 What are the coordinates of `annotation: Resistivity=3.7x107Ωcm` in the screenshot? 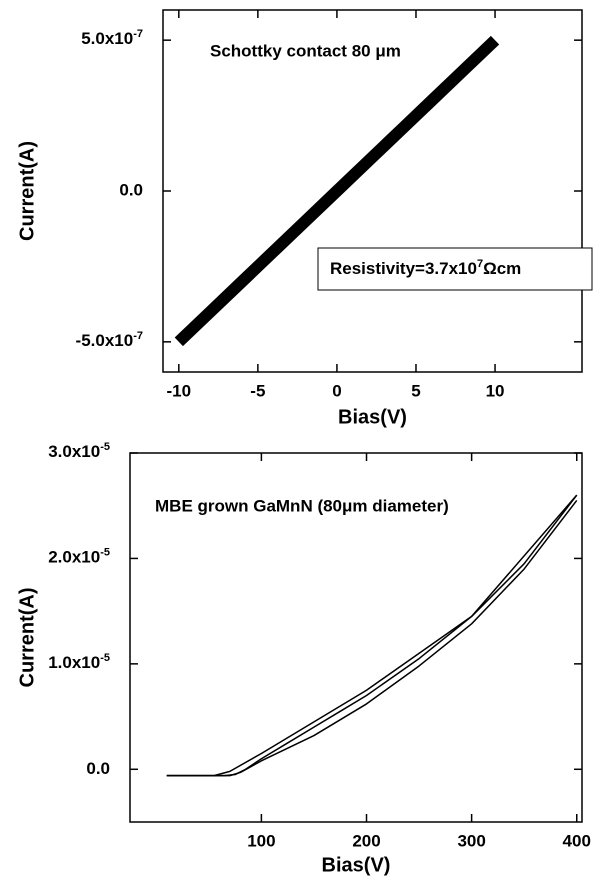 It's located at (425, 268).